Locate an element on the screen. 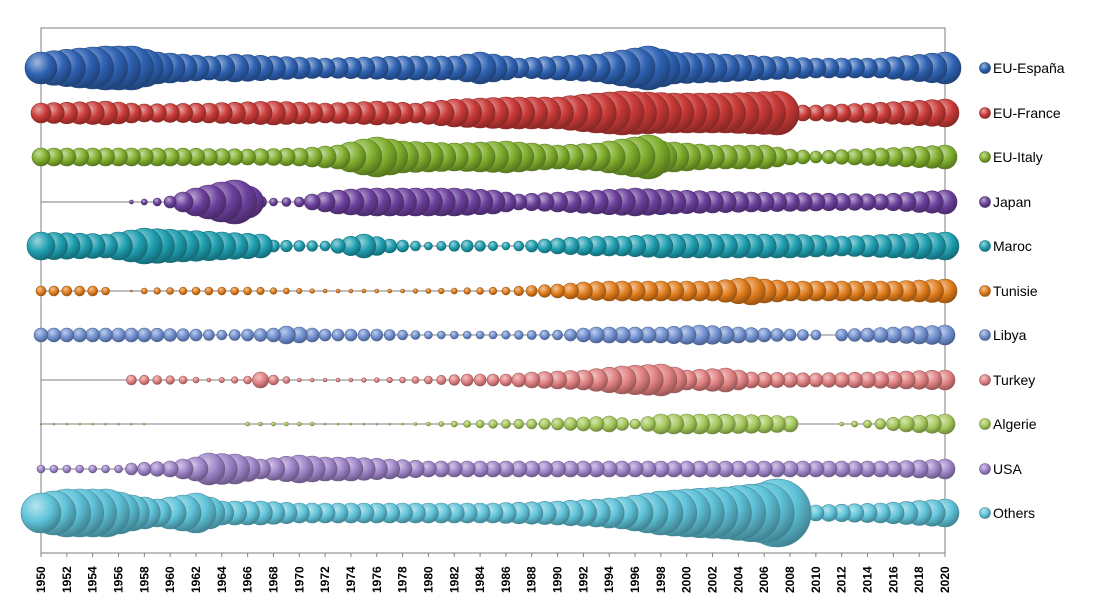 This screenshot has width=1100, height=600. x-tick-label: 2006 is located at coordinates (764, 579).